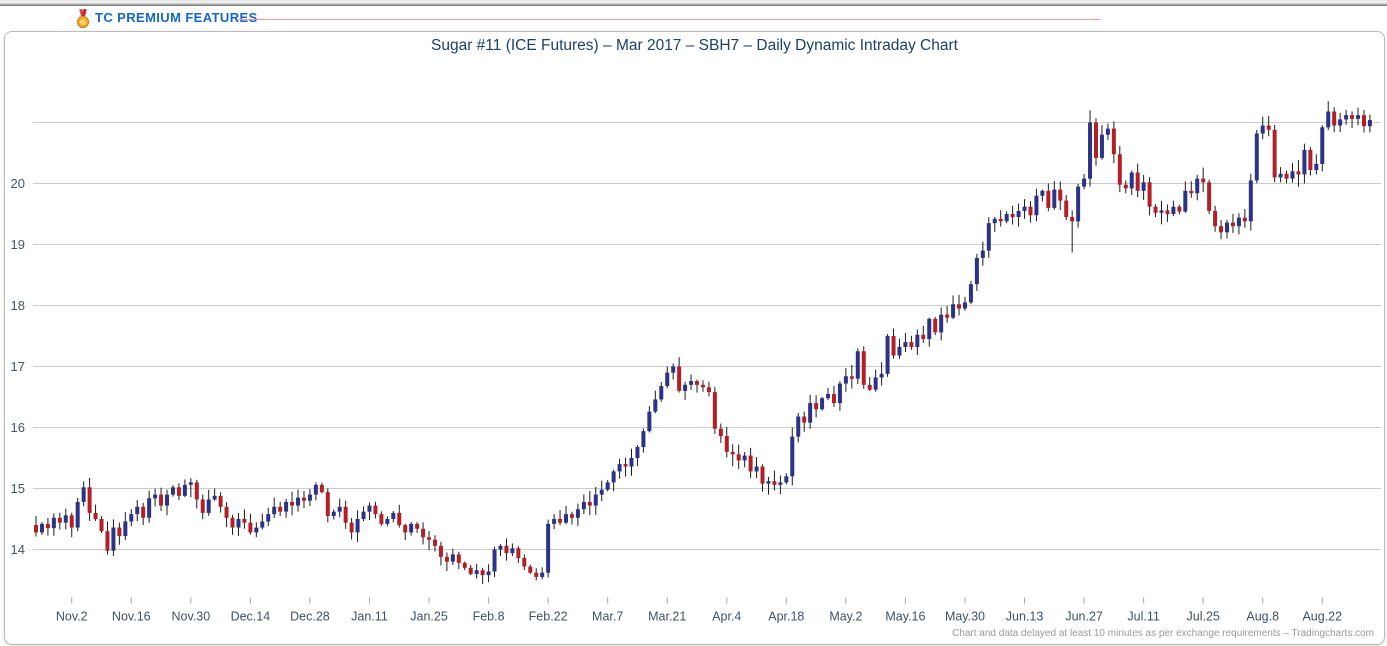 The image size is (1387, 646). Describe the element at coordinates (693, 3) in the screenshot. I see `page-top-border` at that location.